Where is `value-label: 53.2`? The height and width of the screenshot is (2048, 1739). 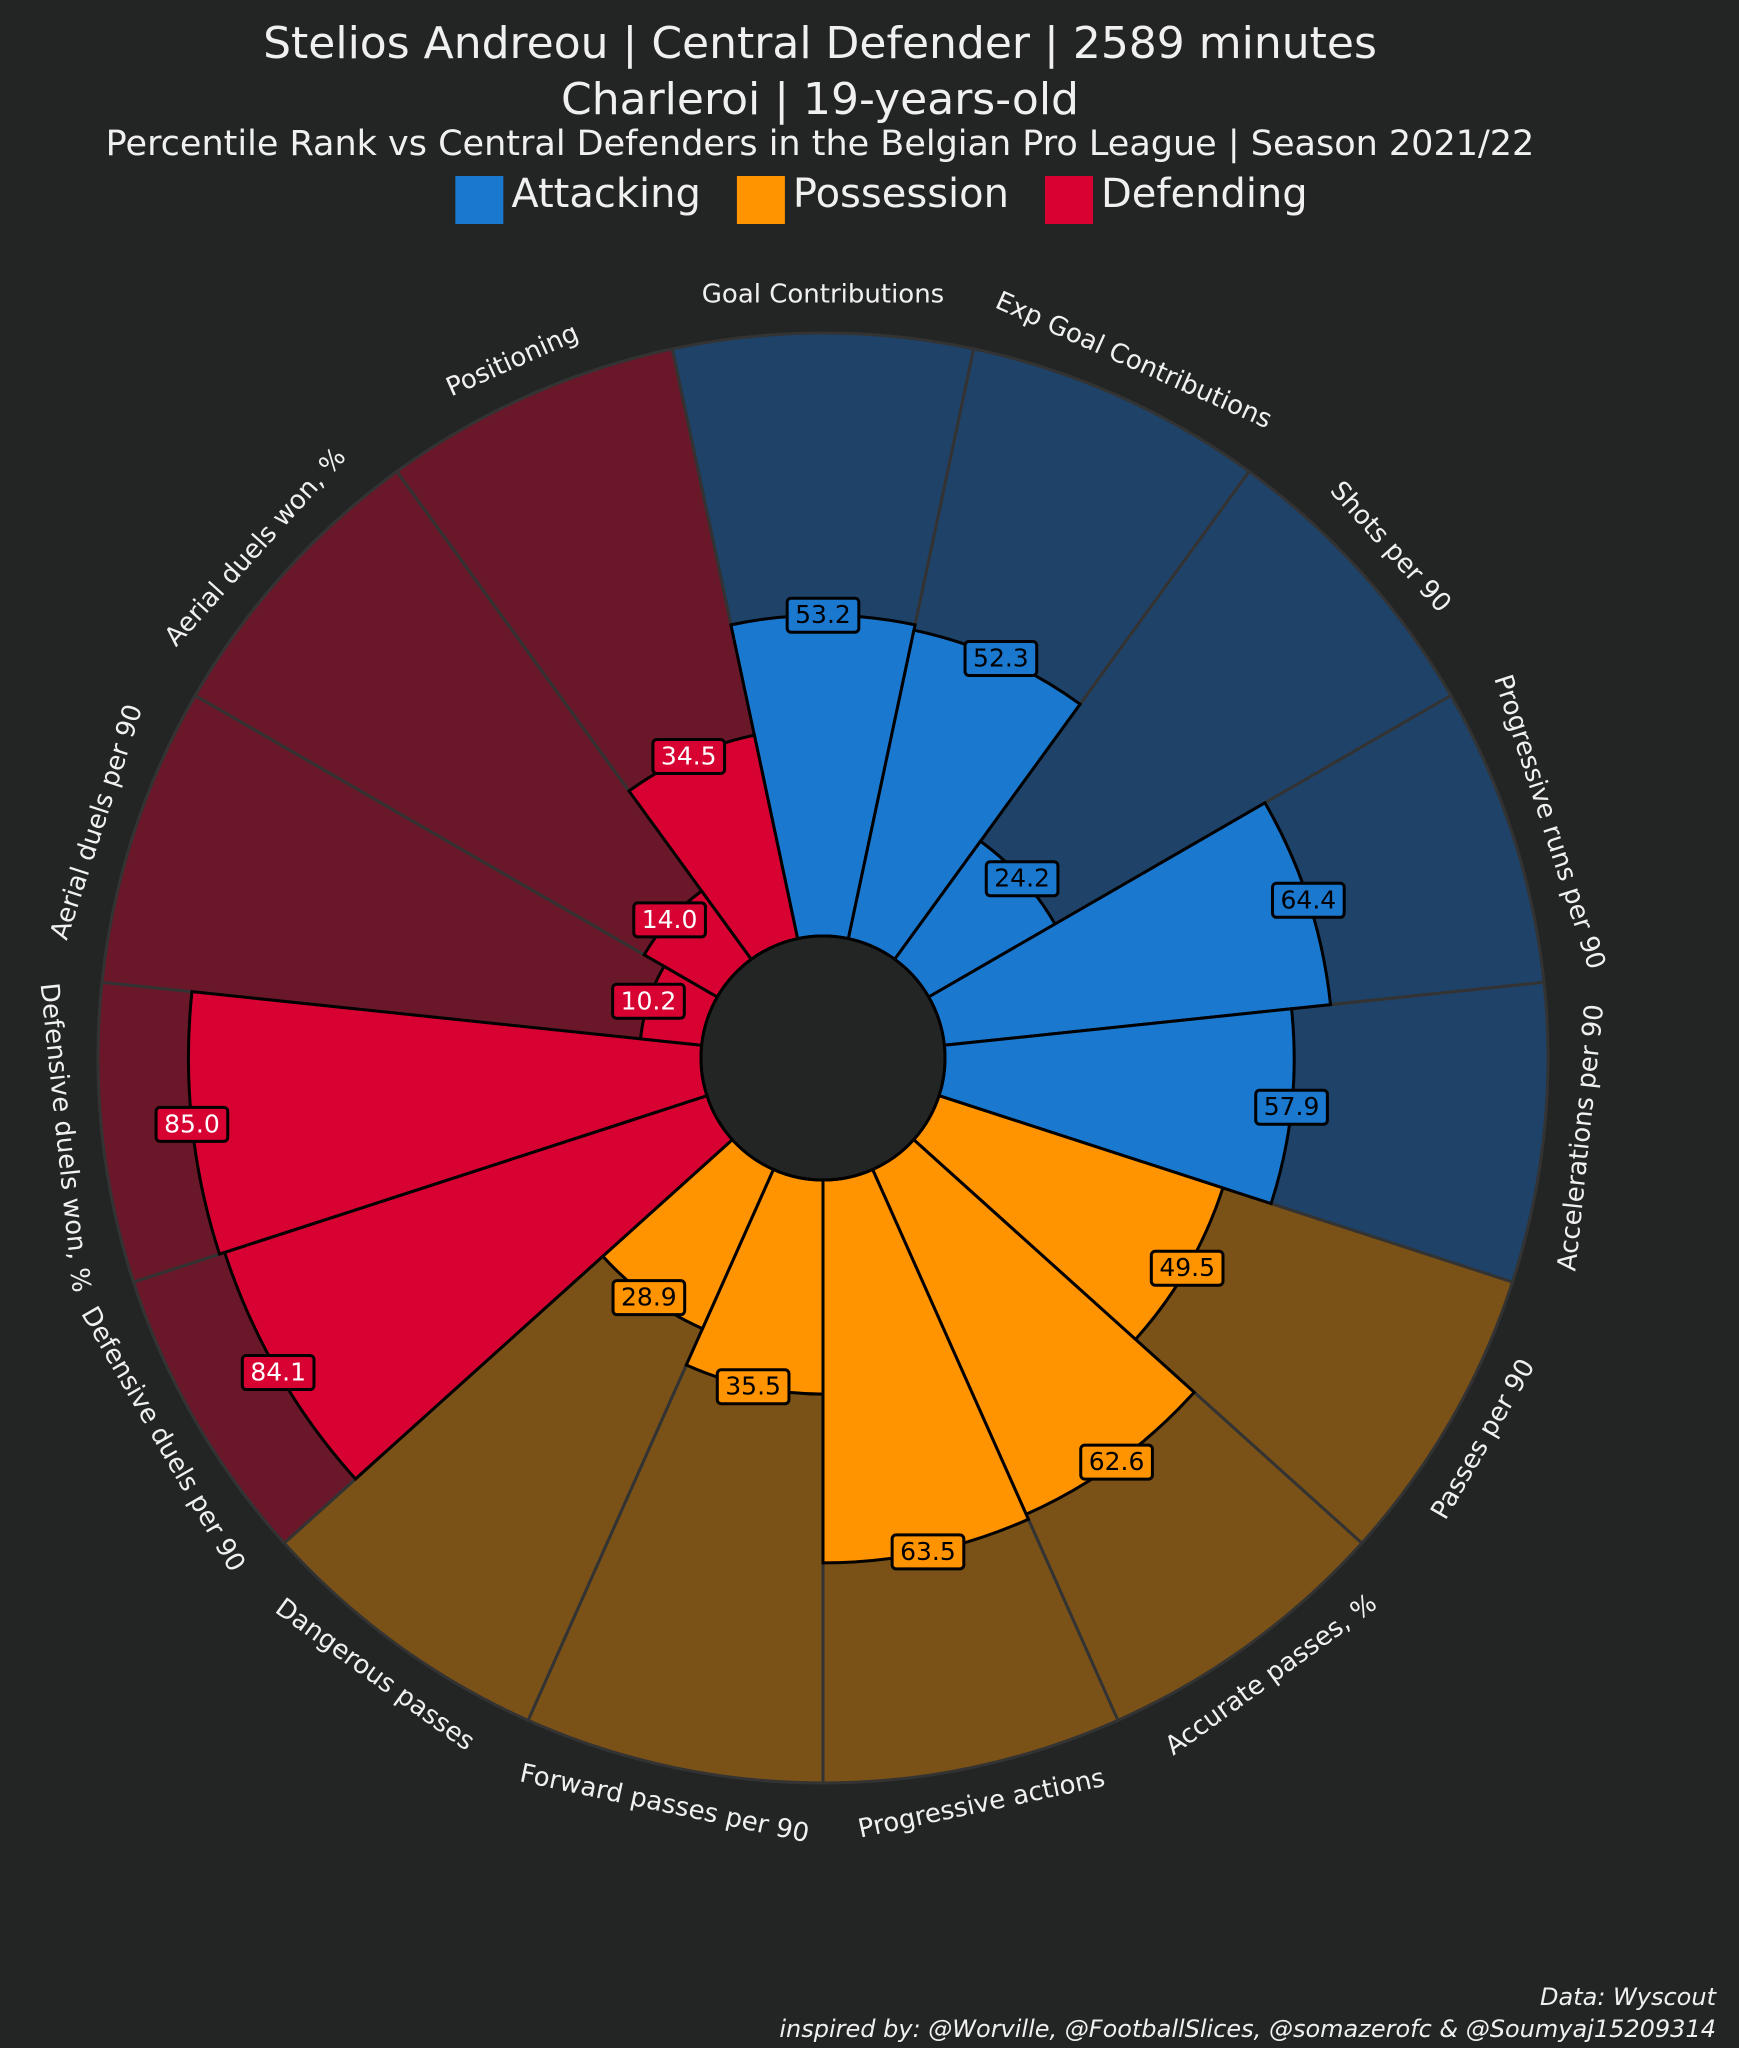 value-label: 53.2 is located at coordinates (823, 614).